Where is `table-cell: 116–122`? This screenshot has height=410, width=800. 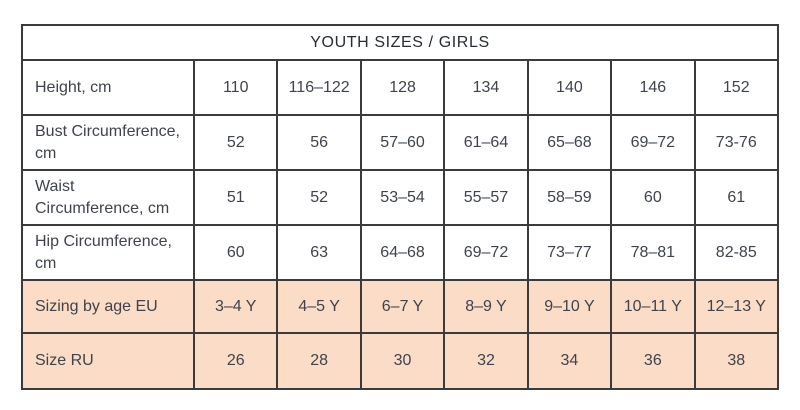
table-cell: 116–122 is located at coordinates (319, 87).